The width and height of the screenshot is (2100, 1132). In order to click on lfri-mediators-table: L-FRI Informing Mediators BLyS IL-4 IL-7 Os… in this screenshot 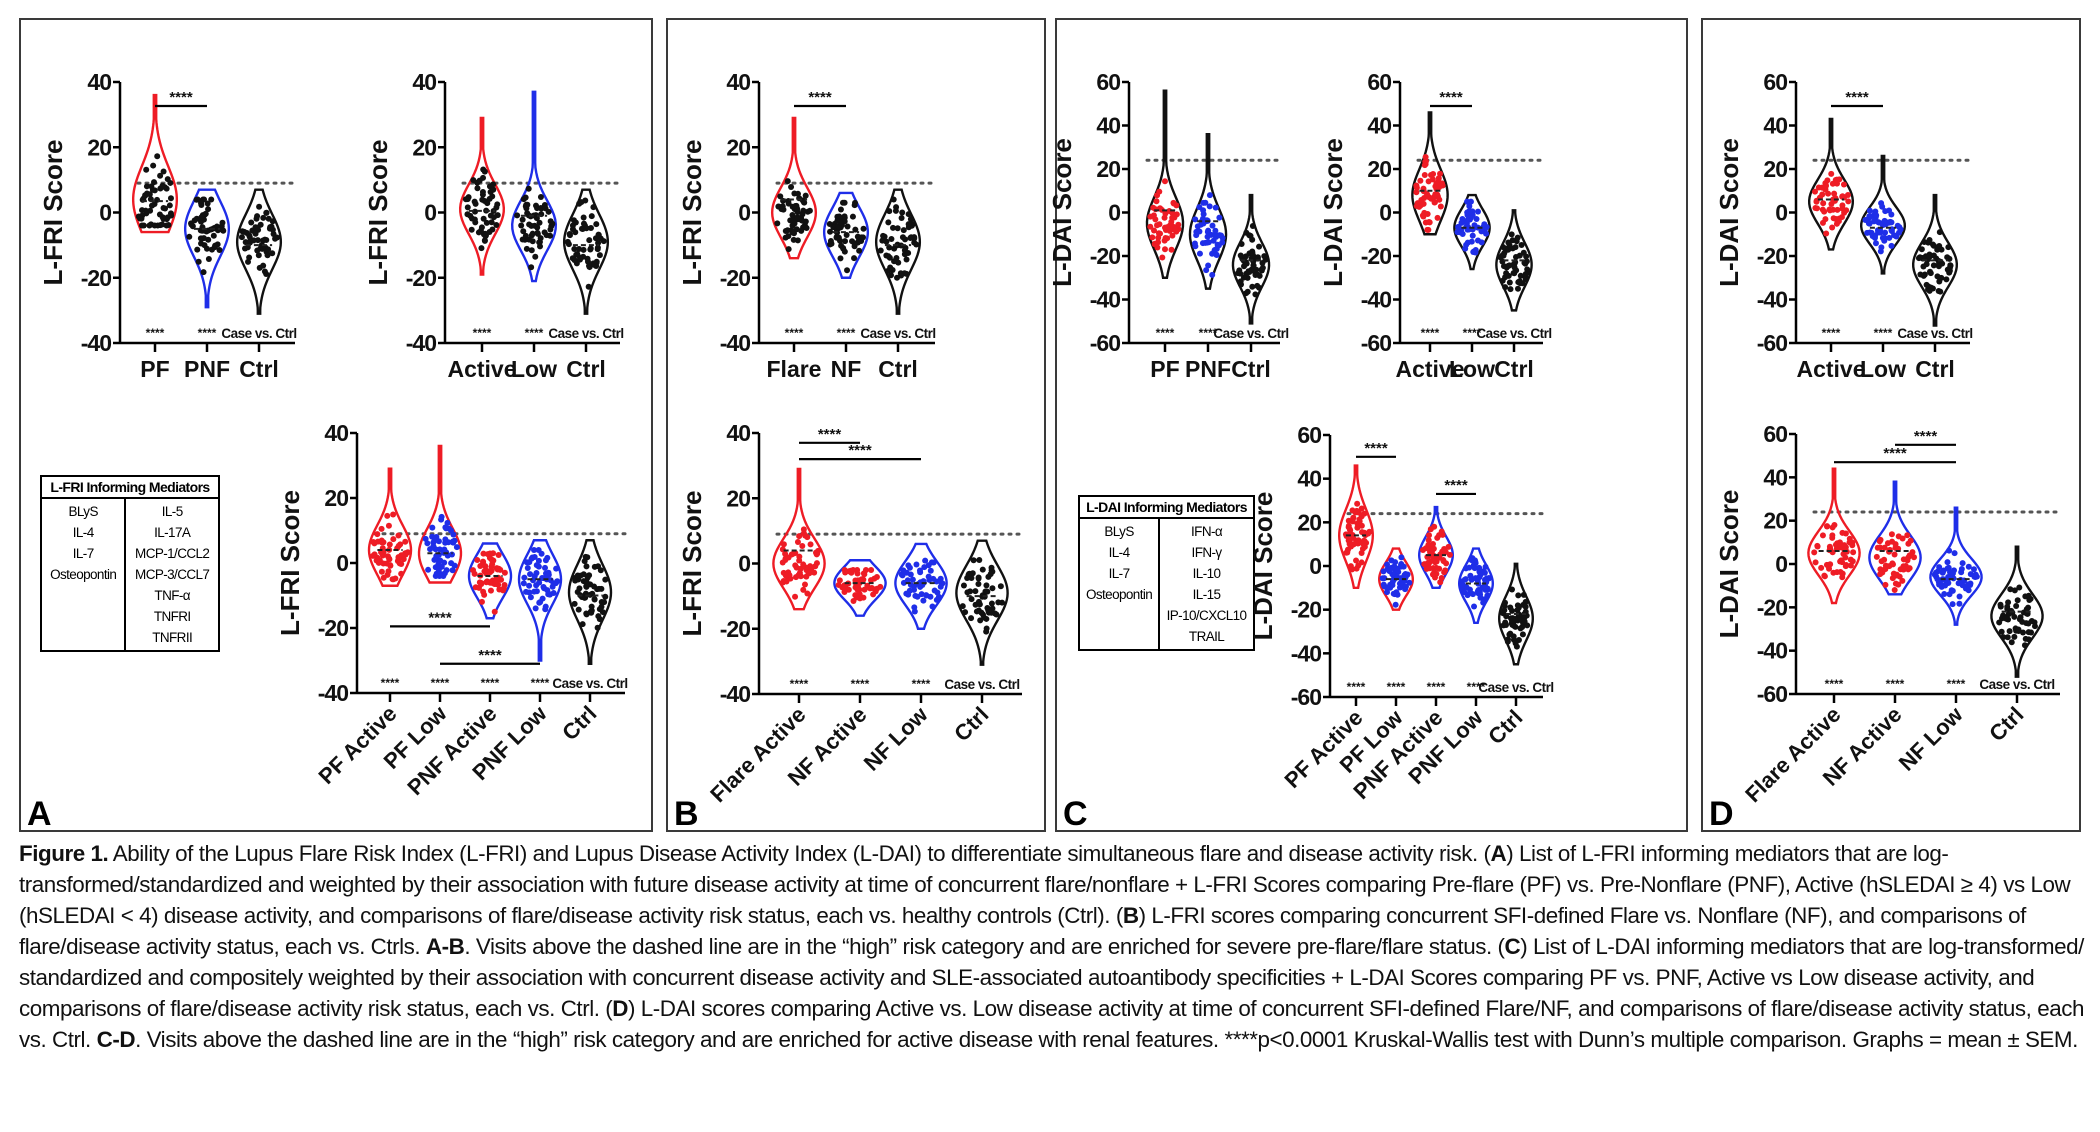, I will do `click(130, 563)`.